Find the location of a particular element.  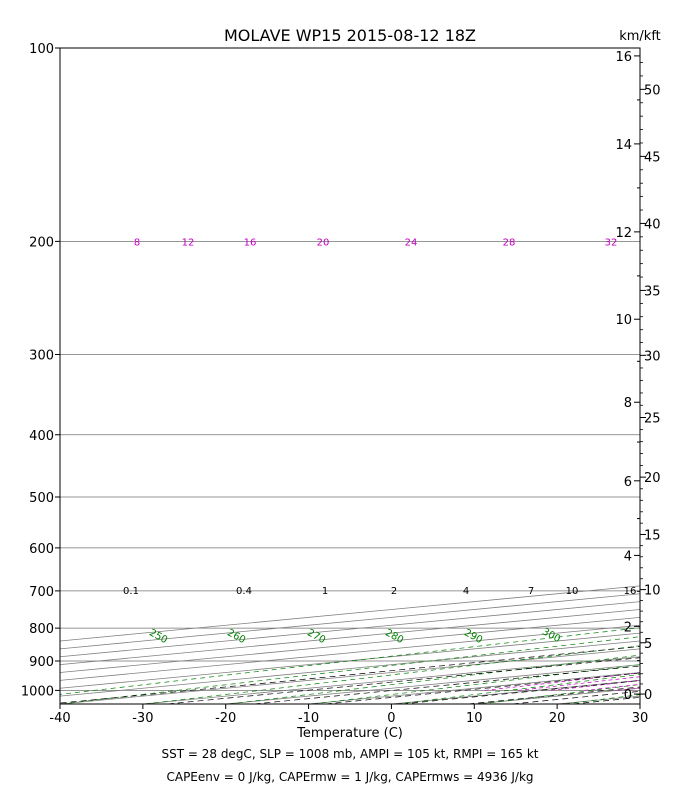

dry-adiabat-label: 290 is located at coordinates (473, 636).